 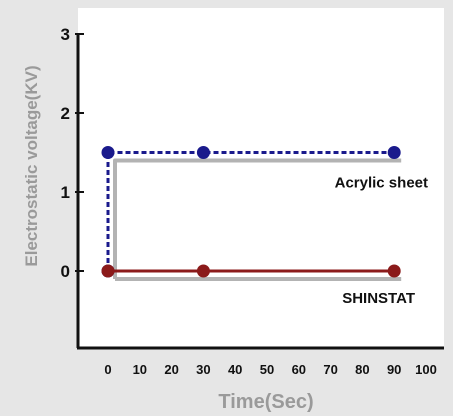 I want to click on x-tick-label: 80, so click(x=362, y=369).